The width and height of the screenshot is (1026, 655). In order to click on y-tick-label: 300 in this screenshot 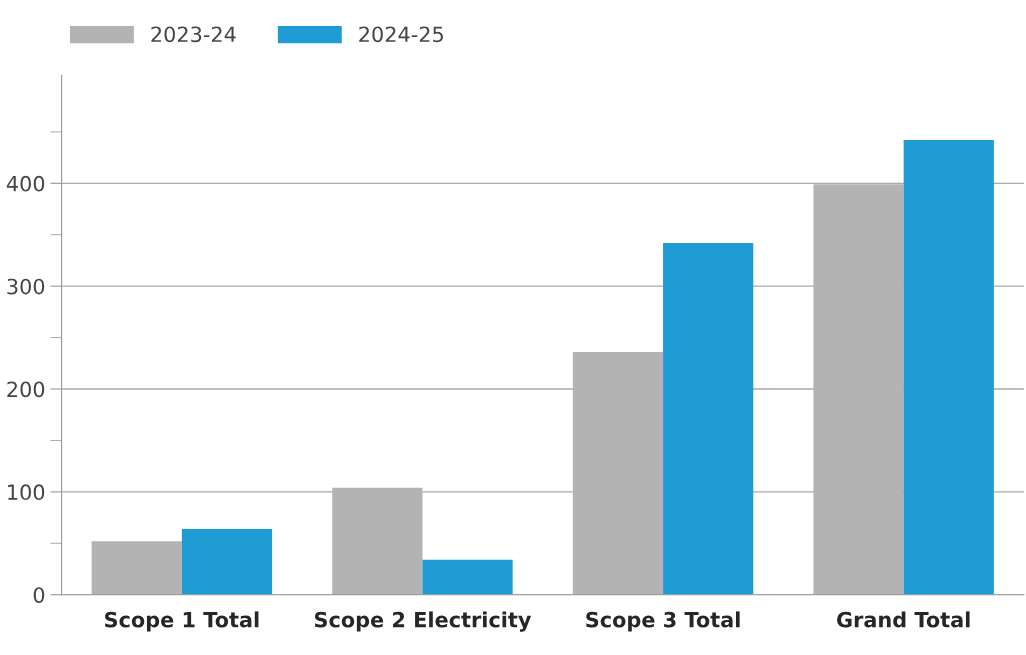, I will do `click(26, 286)`.